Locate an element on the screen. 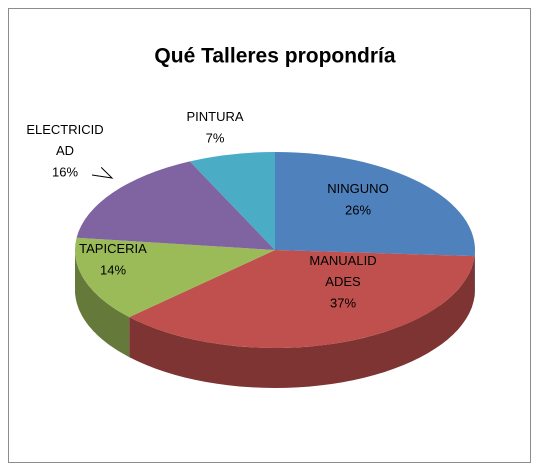  data-label: NINGUNO is located at coordinates (357, 188).